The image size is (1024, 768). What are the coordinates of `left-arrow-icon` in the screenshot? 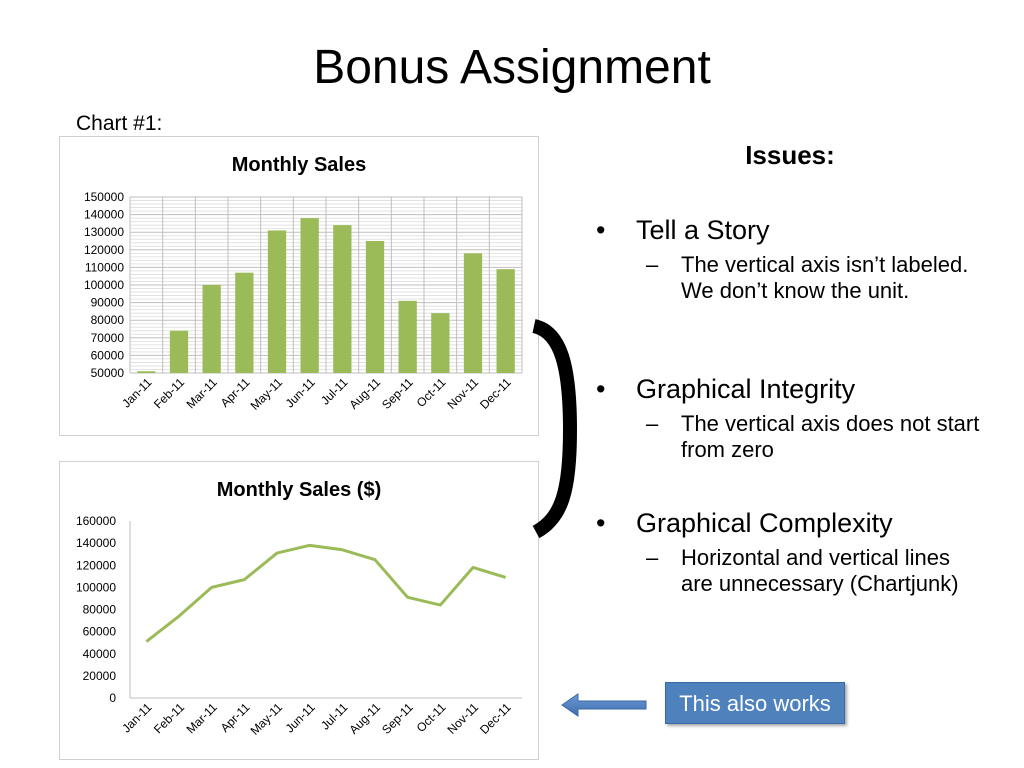 It's located at (604, 705).